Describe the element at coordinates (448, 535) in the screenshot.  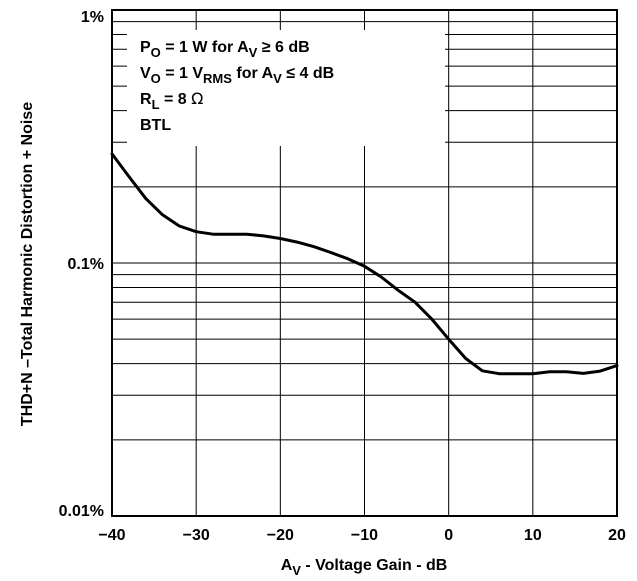
I see `x-tick-label: 0` at that location.